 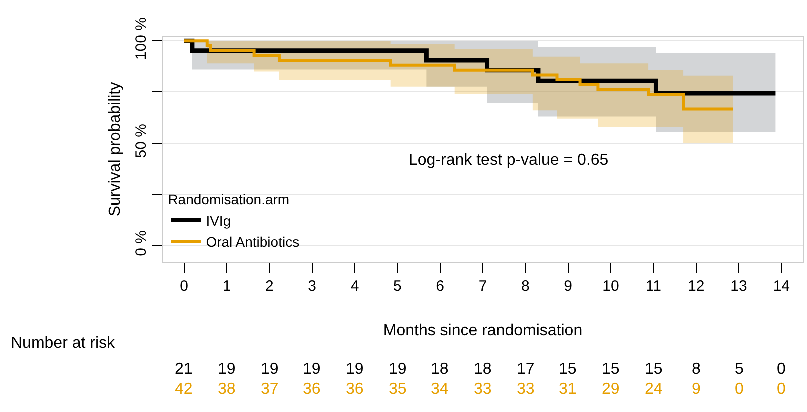 What do you see at coordinates (63, 343) in the screenshot?
I see `text: Number at risk` at bounding box center [63, 343].